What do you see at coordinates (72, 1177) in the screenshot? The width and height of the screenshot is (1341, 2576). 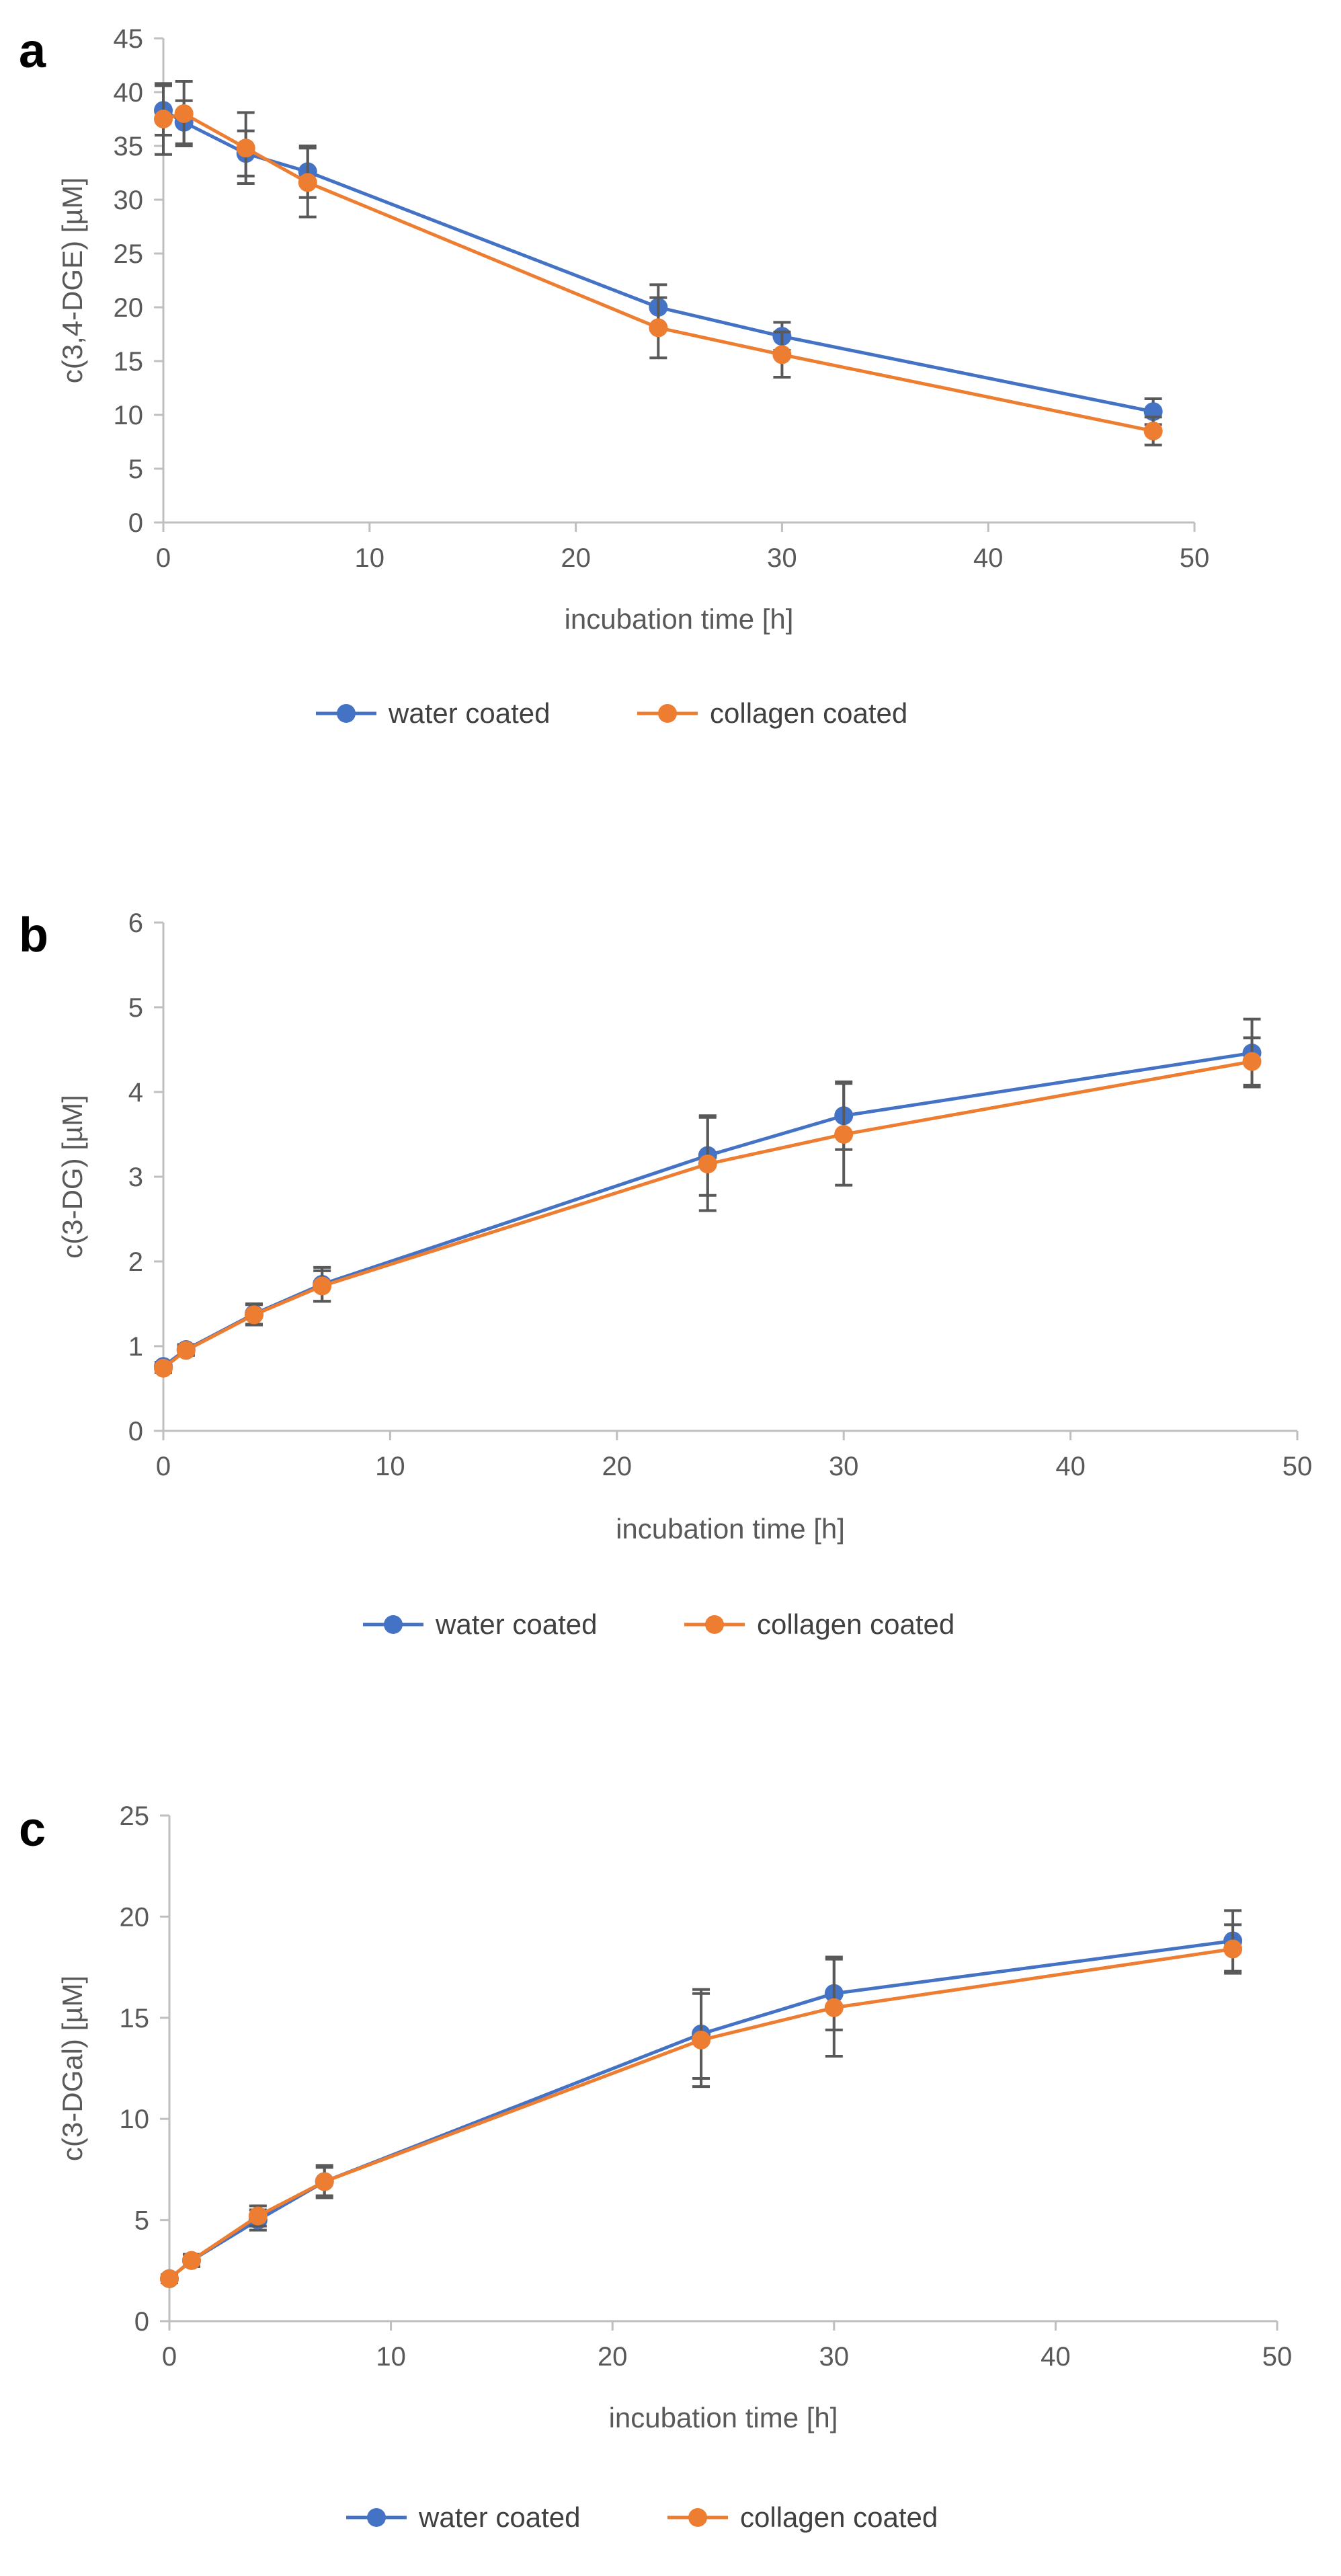 I see `y-axis-title: c(3-DG) [µM]` at bounding box center [72, 1177].